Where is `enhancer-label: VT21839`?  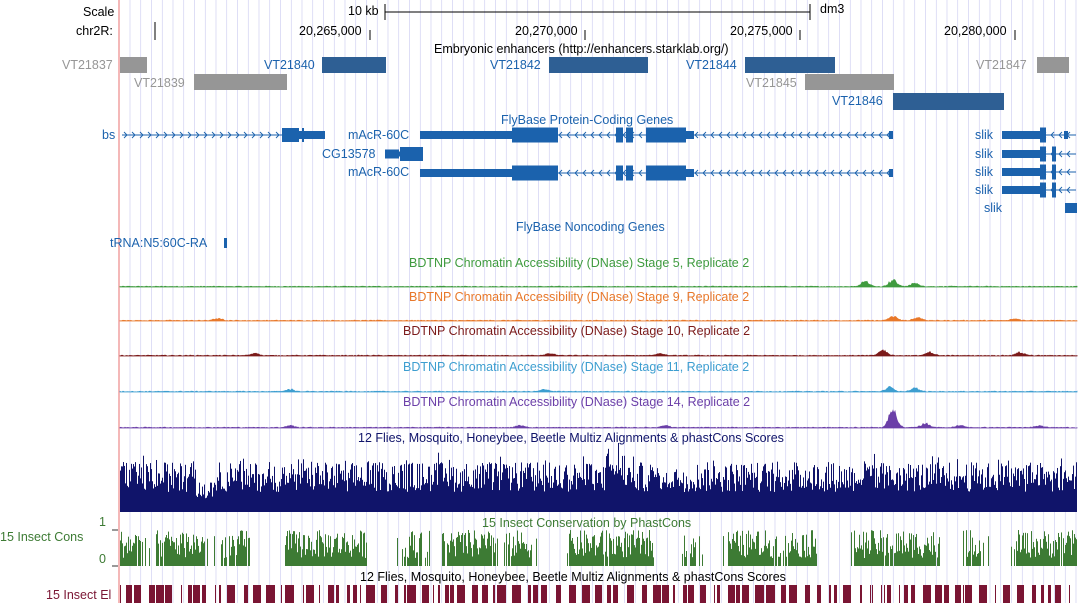 enhancer-label: VT21839 is located at coordinates (159, 83).